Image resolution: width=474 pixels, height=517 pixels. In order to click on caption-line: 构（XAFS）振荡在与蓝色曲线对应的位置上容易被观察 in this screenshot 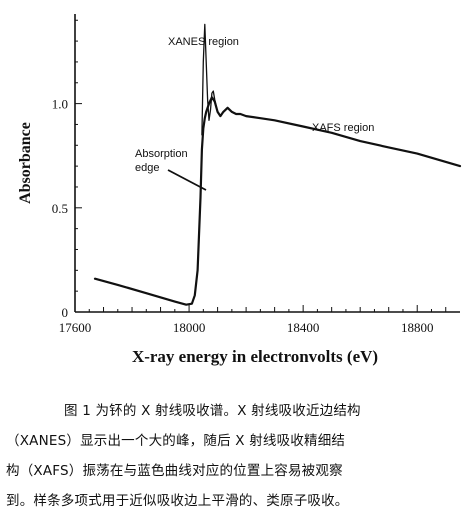, I will do `click(174, 471)`.